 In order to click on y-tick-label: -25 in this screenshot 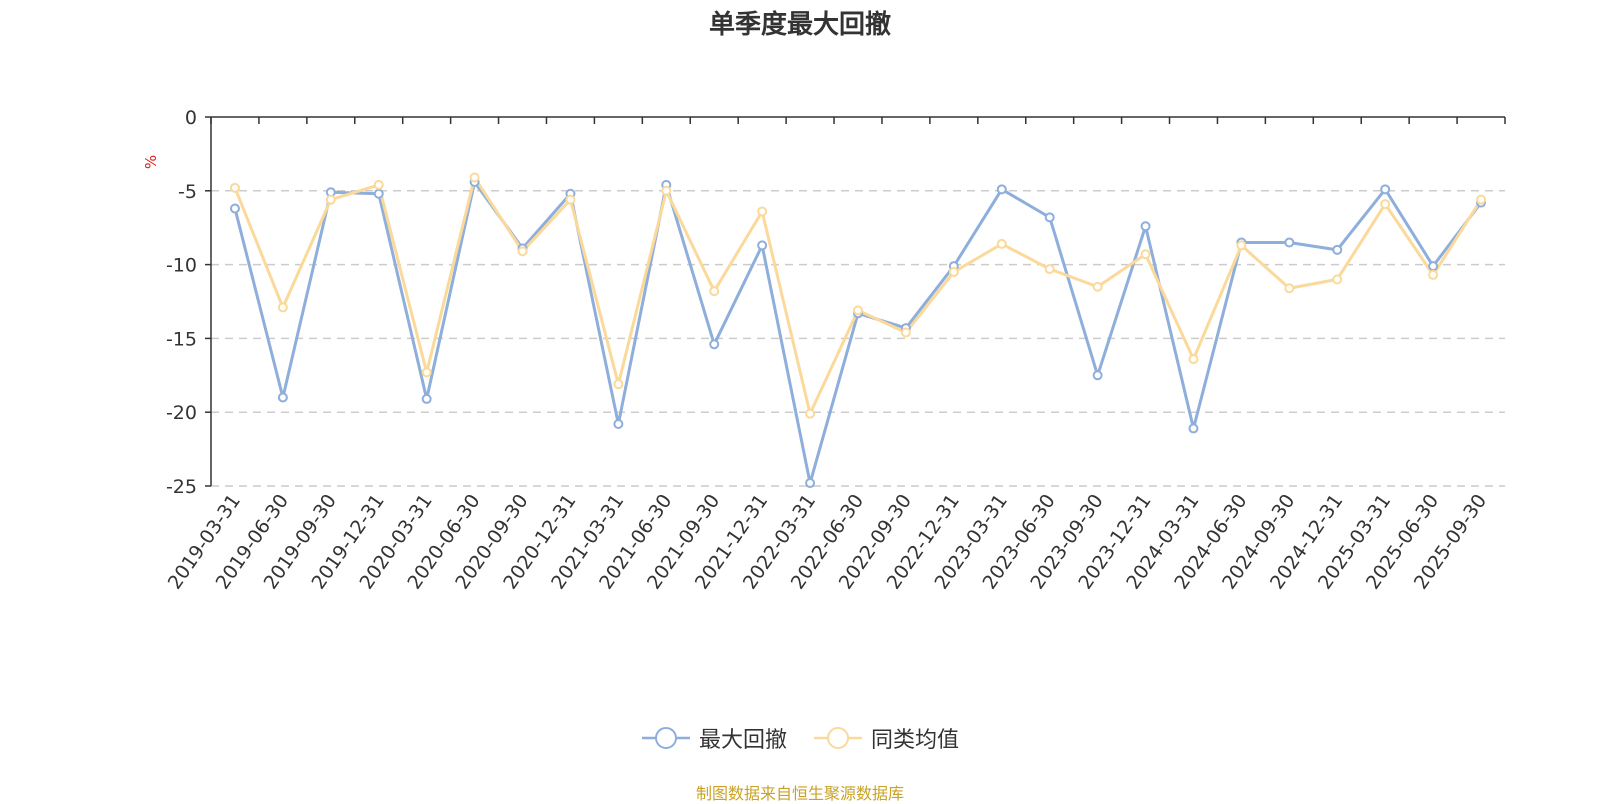, I will do `click(181, 487)`.